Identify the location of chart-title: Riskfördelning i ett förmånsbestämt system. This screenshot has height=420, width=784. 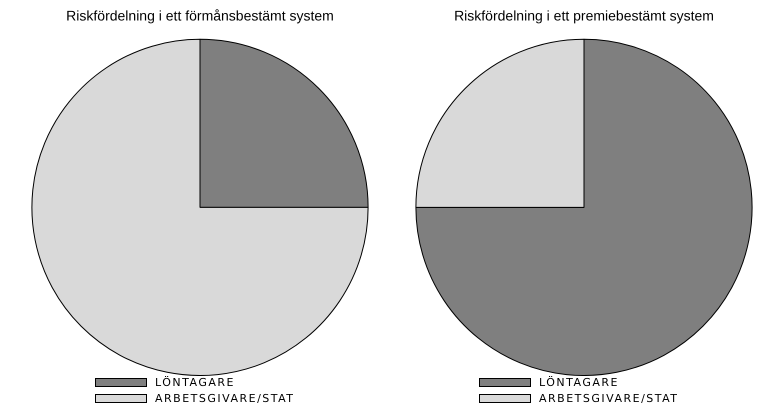
(200, 15).